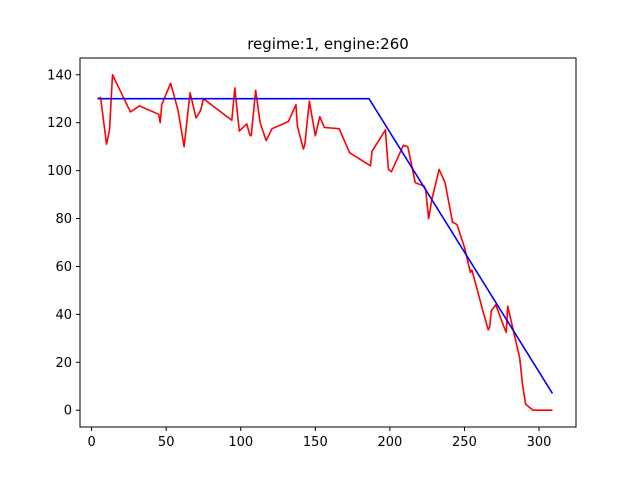  Describe the element at coordinates (63, 363) in the screenshot. I see `y-tick-label: 20` at that location.